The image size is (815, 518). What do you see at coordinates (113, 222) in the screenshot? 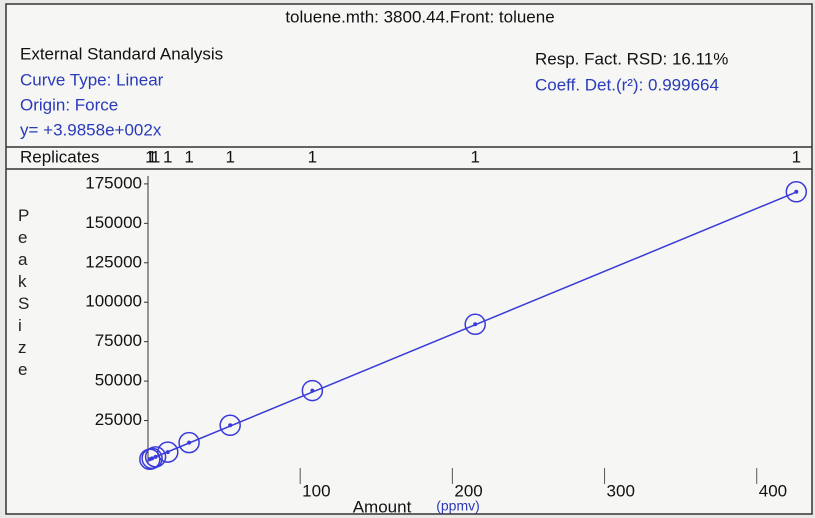
I see `y-tick-label: 150000` at bounding box center [113, 222].